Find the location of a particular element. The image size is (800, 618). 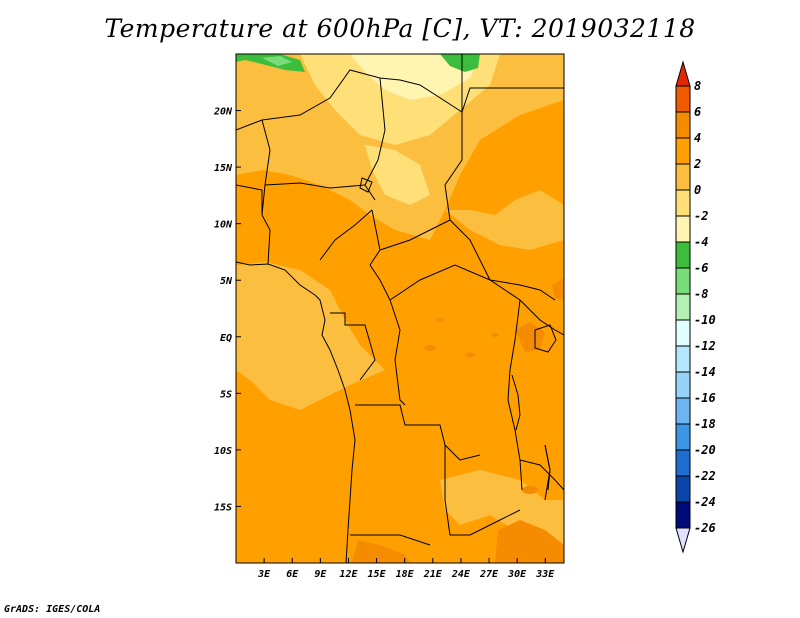

field-zone-northwest is located at coordinates (400, 147).